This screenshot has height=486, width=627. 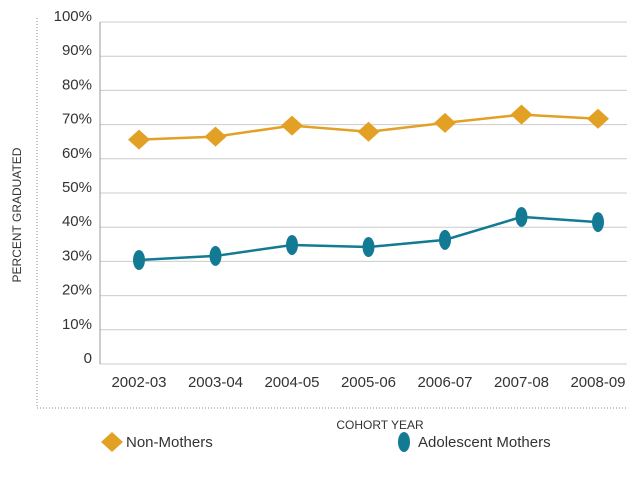 What do you see at coordinates (169, 442) in the screenshot?
I see `legend-label: Non-Mothers` at bounding box center [169, 442].